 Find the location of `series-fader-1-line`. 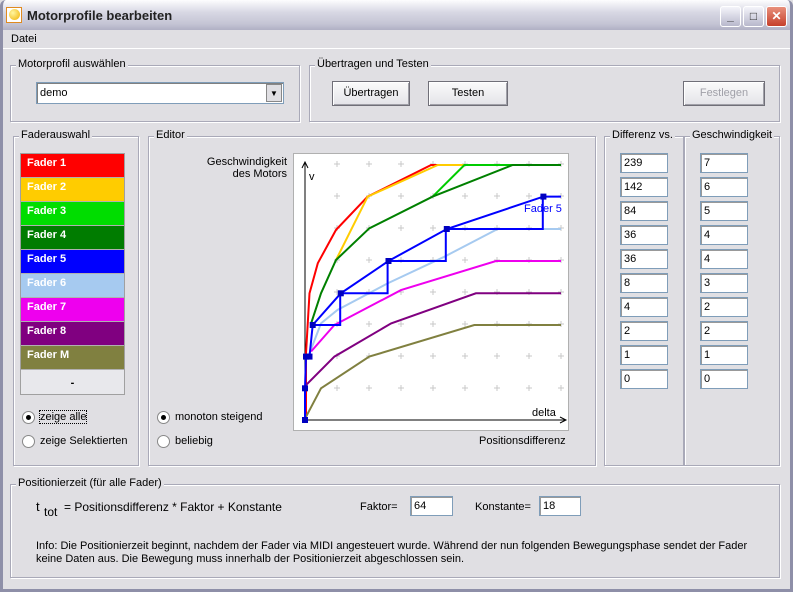

series-fader-1-line is located at coordinates (371, 292).